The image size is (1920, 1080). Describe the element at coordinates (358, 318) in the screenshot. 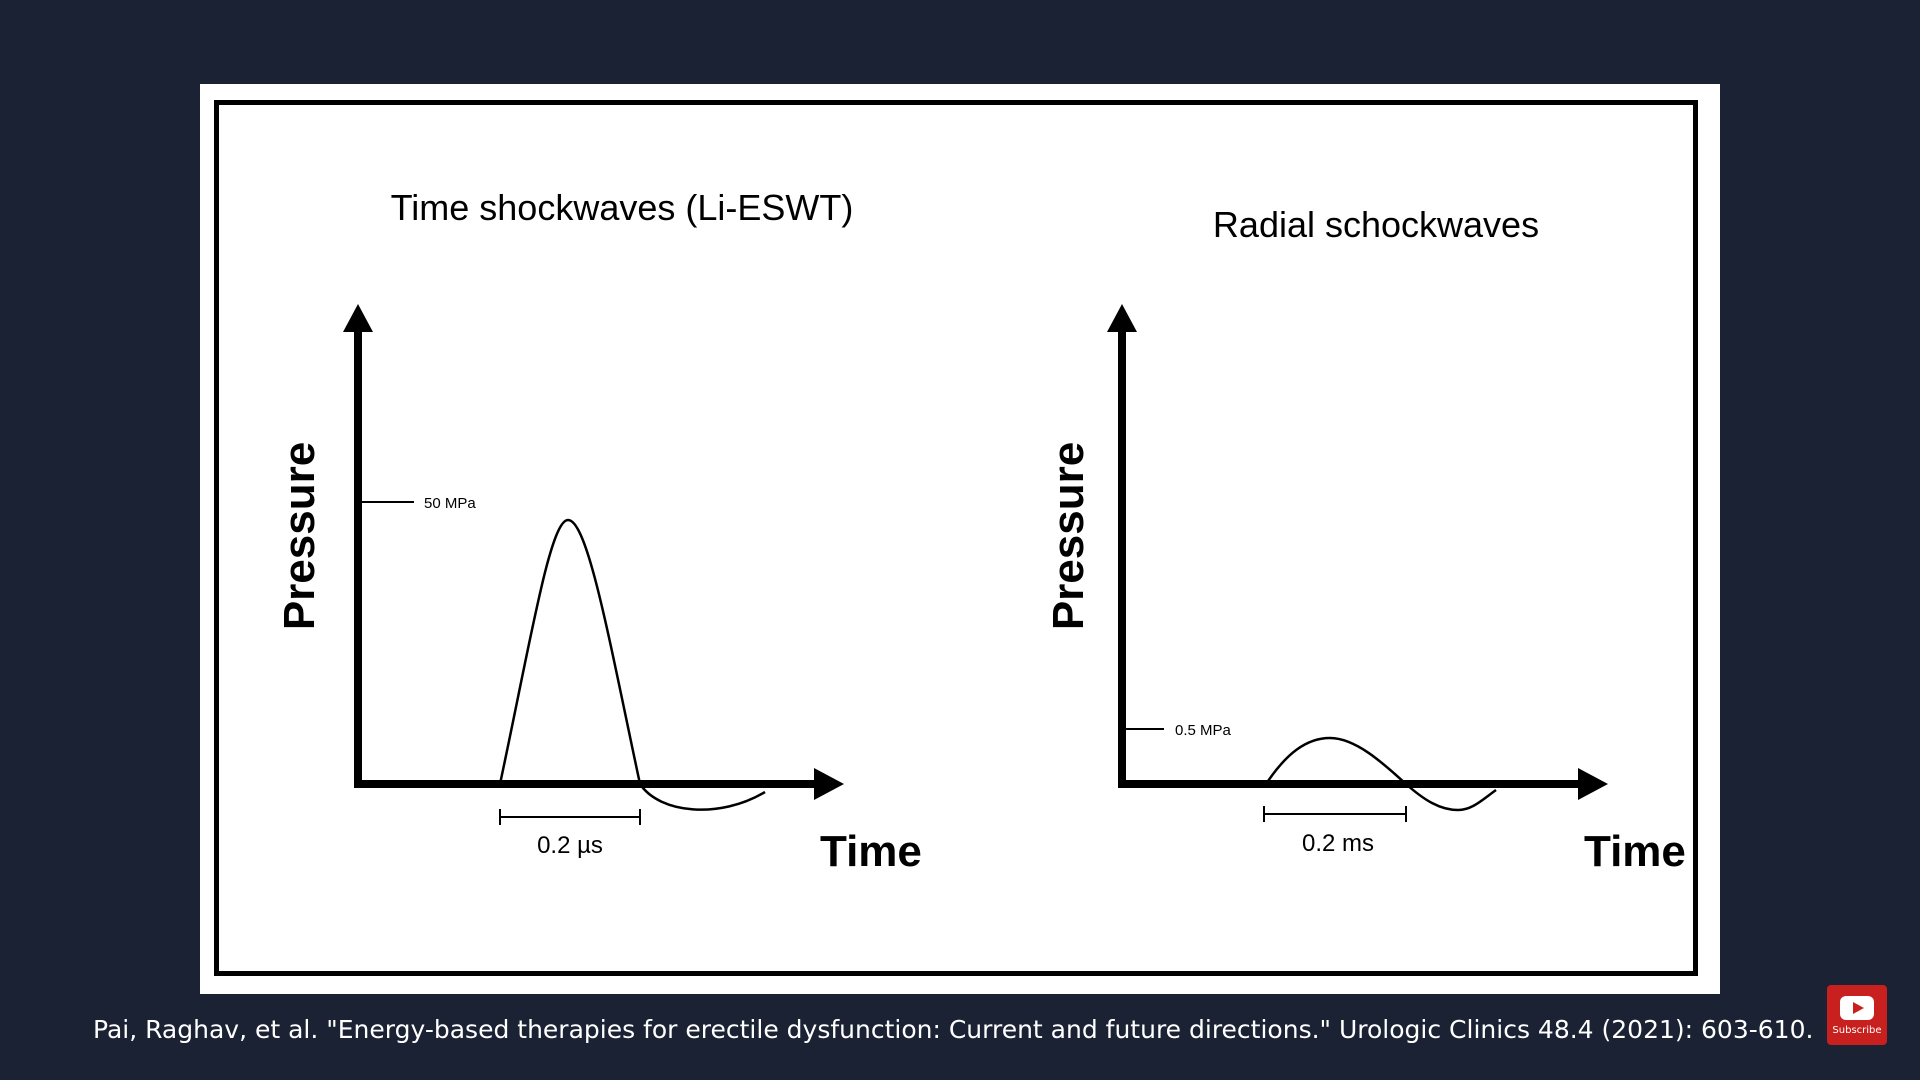

I see `left-y-axis-arrow-icon` at that location.